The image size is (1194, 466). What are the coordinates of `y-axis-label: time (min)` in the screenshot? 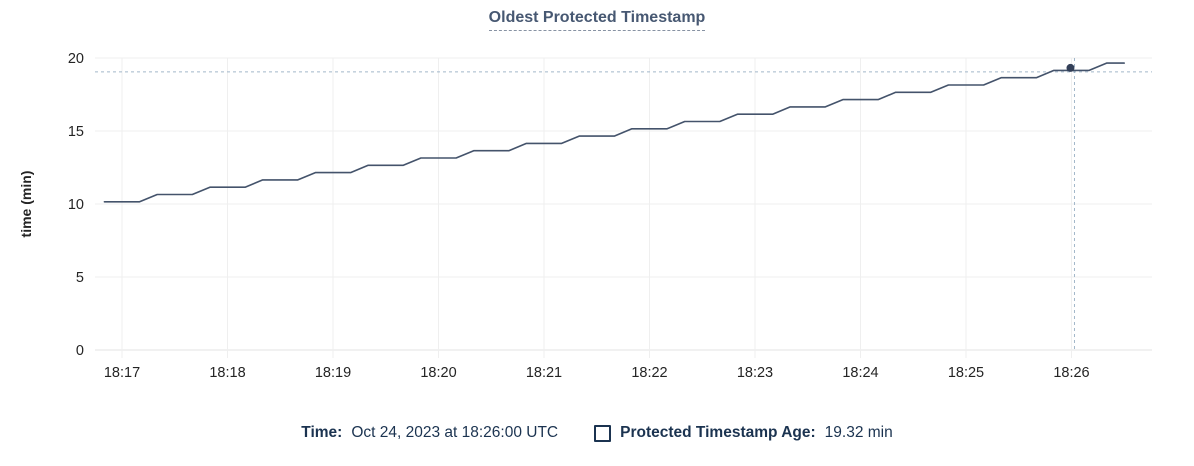 It's located at (26, 204).